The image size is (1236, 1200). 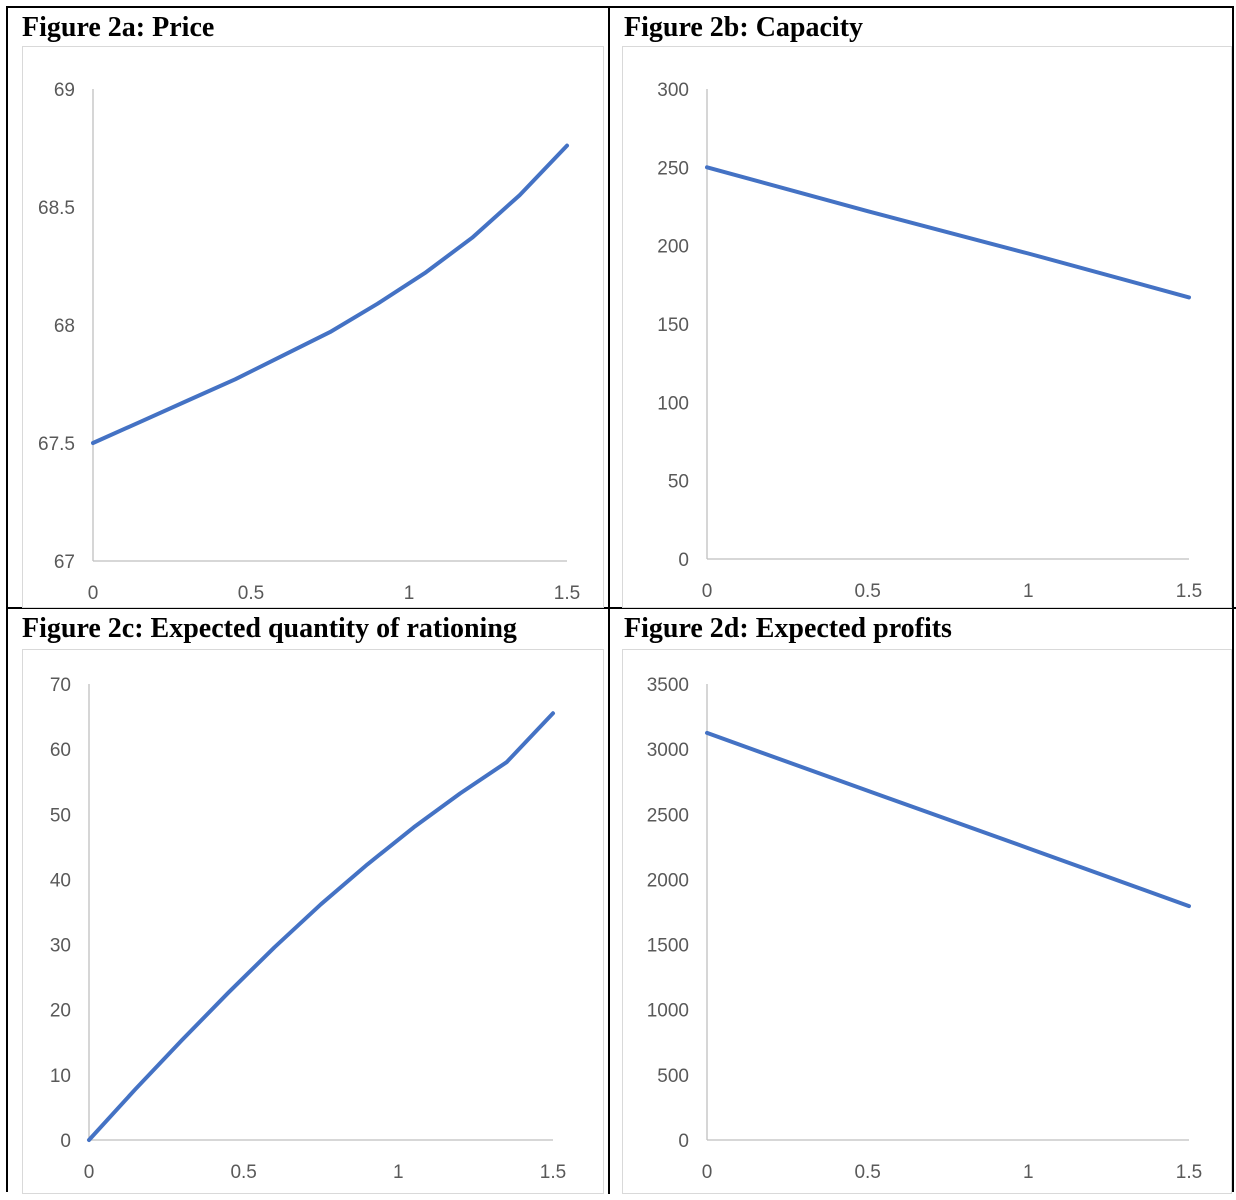 What do you see at coordinates (60, 1011) in the screenshot?
I see `y-tick-label: 20` at bounding box center [60, 1011].